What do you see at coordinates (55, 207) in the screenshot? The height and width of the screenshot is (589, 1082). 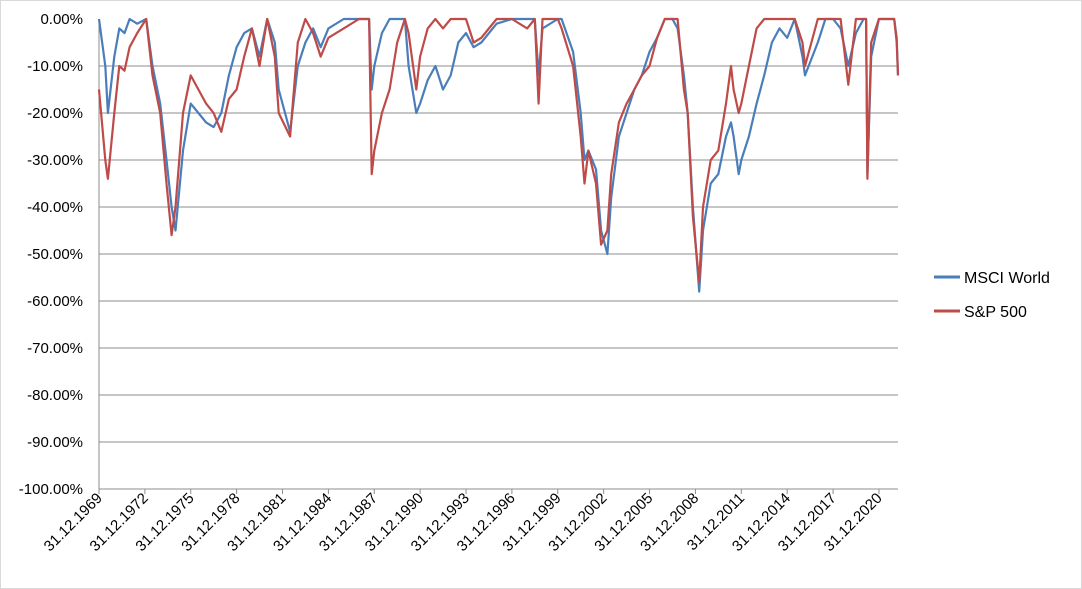 I see `y-tick-label: -40.00%` at bounding box center [55, 207].